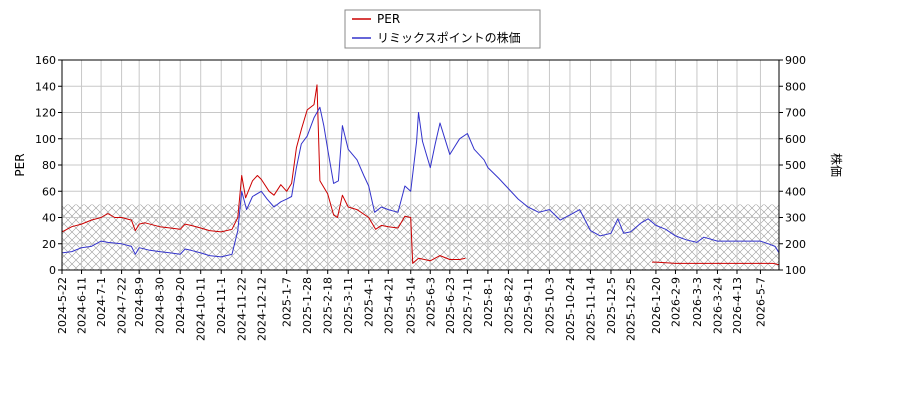 The width and height of the screenshot is (900, 400). Describe the element at coordinates (449, 37) in the screenshot. I see `legend-label-price: リミックスポイントの株価` at that location.